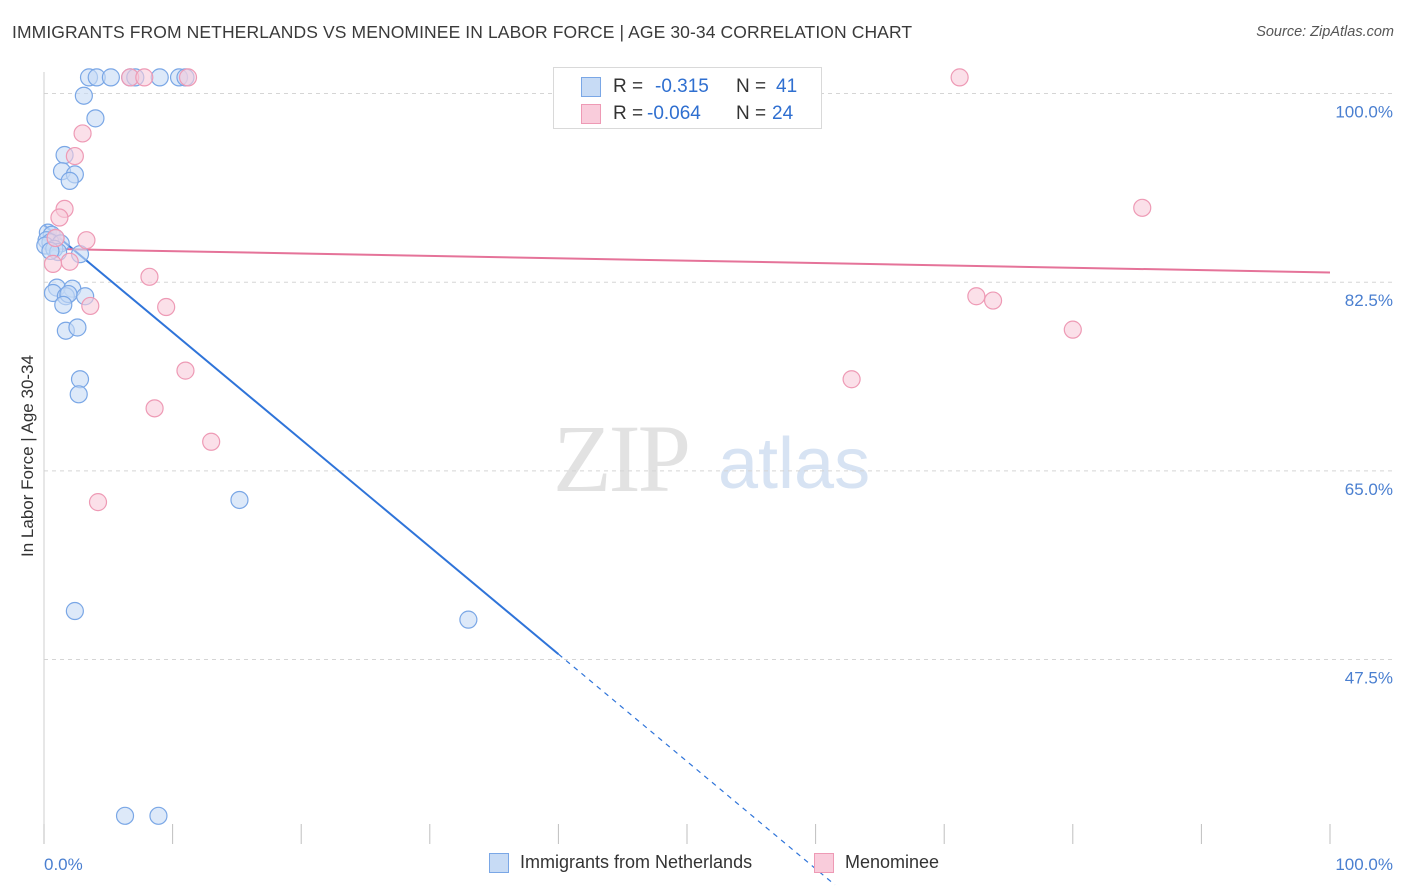 Image resolution: width=1406 pixels, height=892 pixels. Describe the element at coordinates (1325, 32) in the screenshot. I see `source-note: Source: ZipAtlas.com` at that location.